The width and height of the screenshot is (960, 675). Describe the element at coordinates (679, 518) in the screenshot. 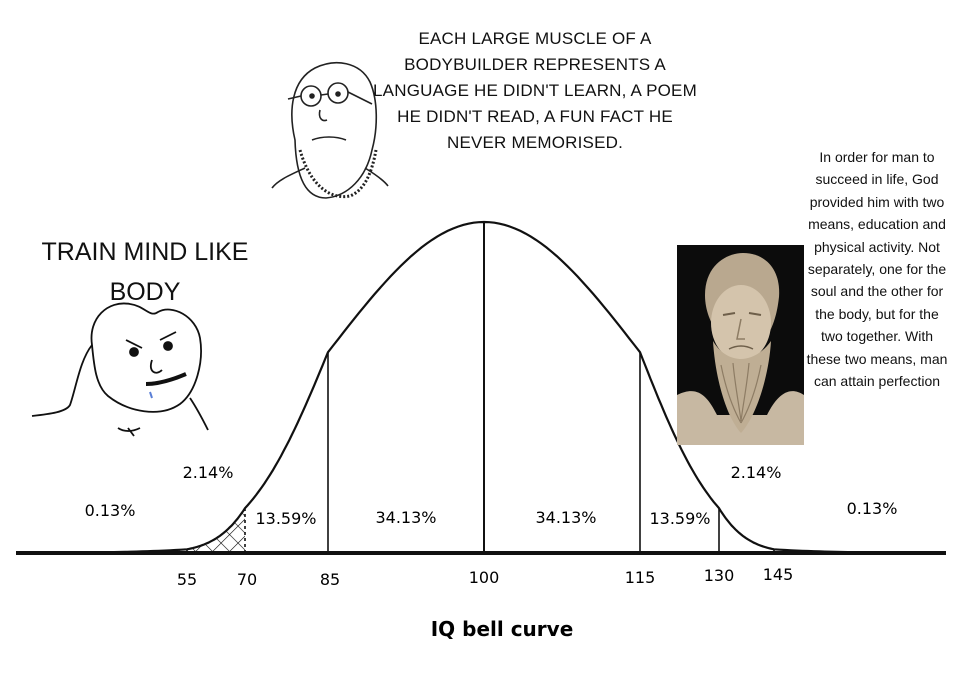

I see `segment-label-5: 13.59%` at that location.